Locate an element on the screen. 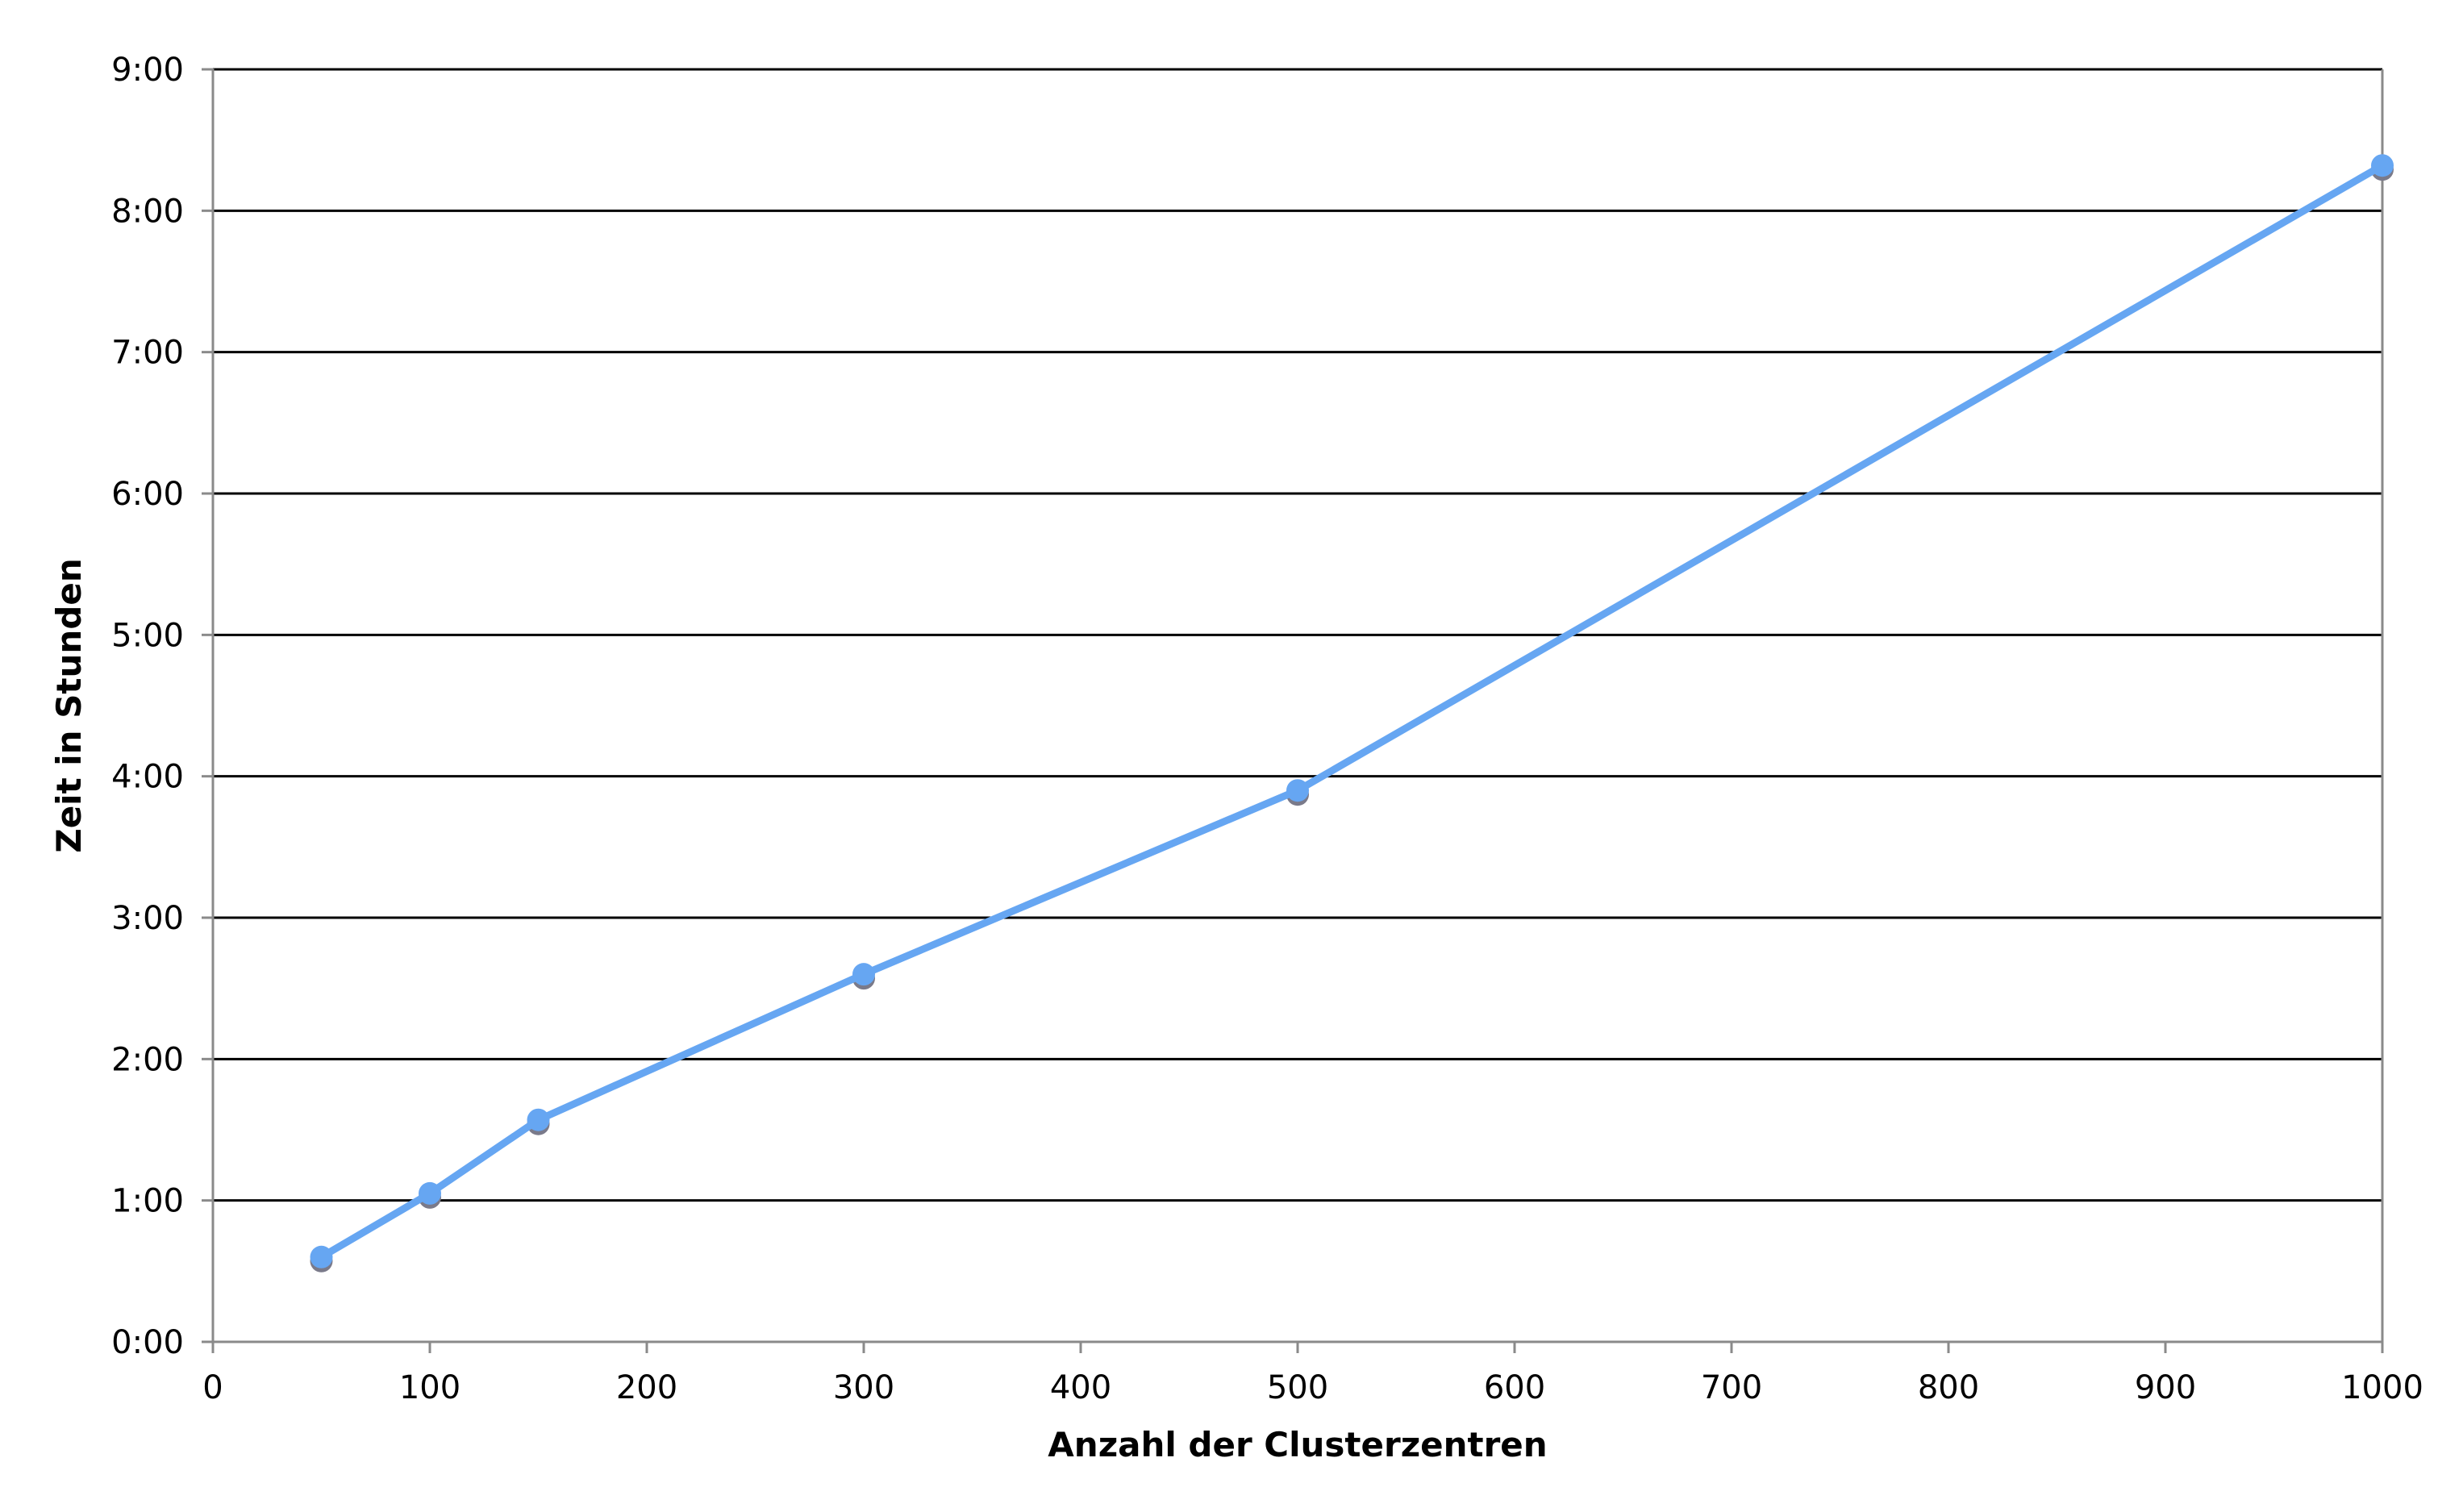 Image resolution: width=2463 pixels, height=1512 pixels. x-tick-label: 200 is located at coordinates (646, 1387).